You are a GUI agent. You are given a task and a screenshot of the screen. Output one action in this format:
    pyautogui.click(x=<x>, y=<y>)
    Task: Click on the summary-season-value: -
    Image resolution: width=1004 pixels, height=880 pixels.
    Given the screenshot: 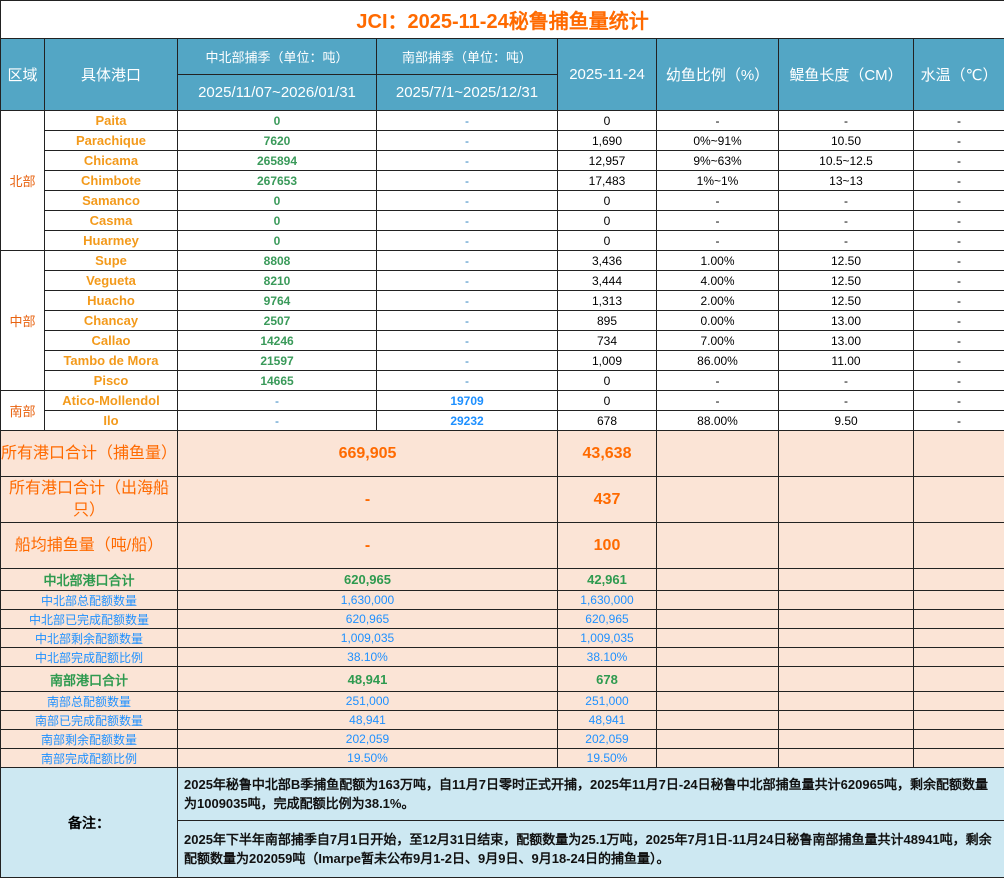 What is the action you would take?
    pyautogui.click(x=367, y=545)
    